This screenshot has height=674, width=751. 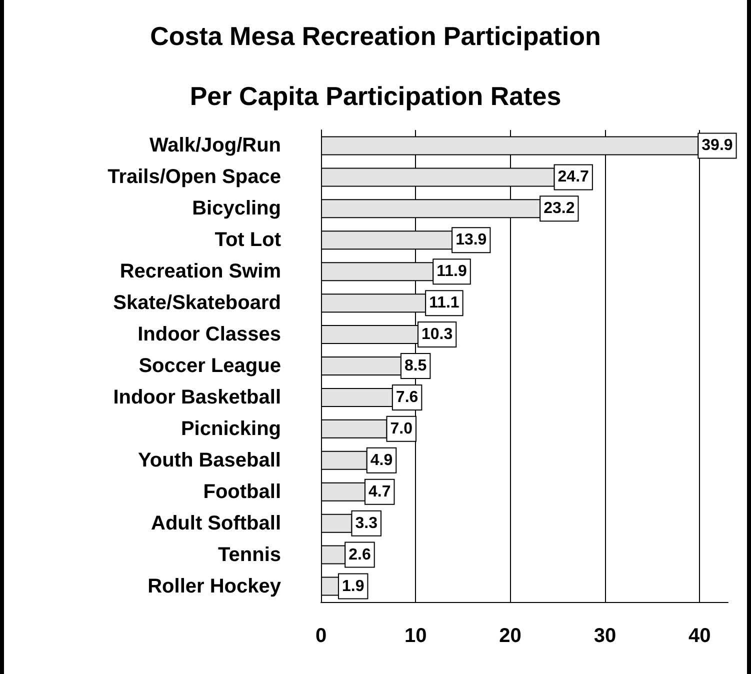 What do you see at coordinates (209, 366) in the screenshot?
I see `y-tick-label: Soccer League` at bounding box center [209, 366].